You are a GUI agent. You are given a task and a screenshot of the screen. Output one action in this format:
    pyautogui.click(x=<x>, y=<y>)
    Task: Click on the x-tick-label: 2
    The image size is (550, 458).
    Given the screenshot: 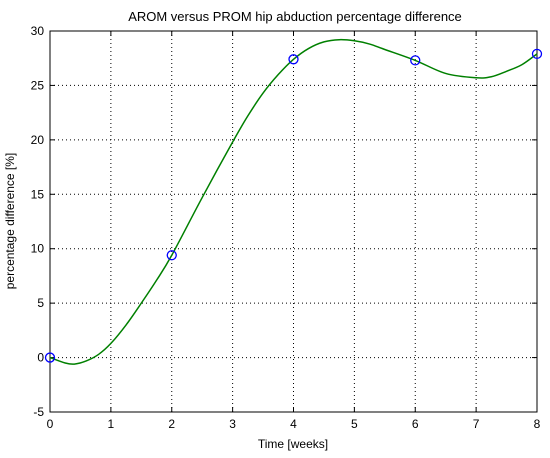 What is the action you would take?
    pyautogui.click(x=171, y=424)
    